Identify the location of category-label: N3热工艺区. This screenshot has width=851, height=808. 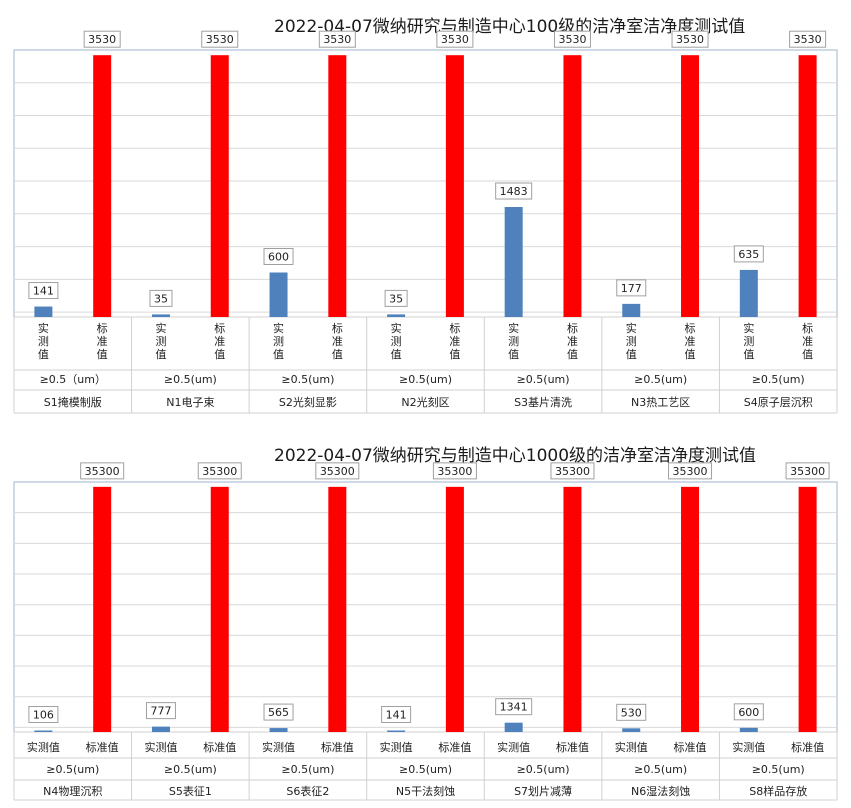
(660, 402).